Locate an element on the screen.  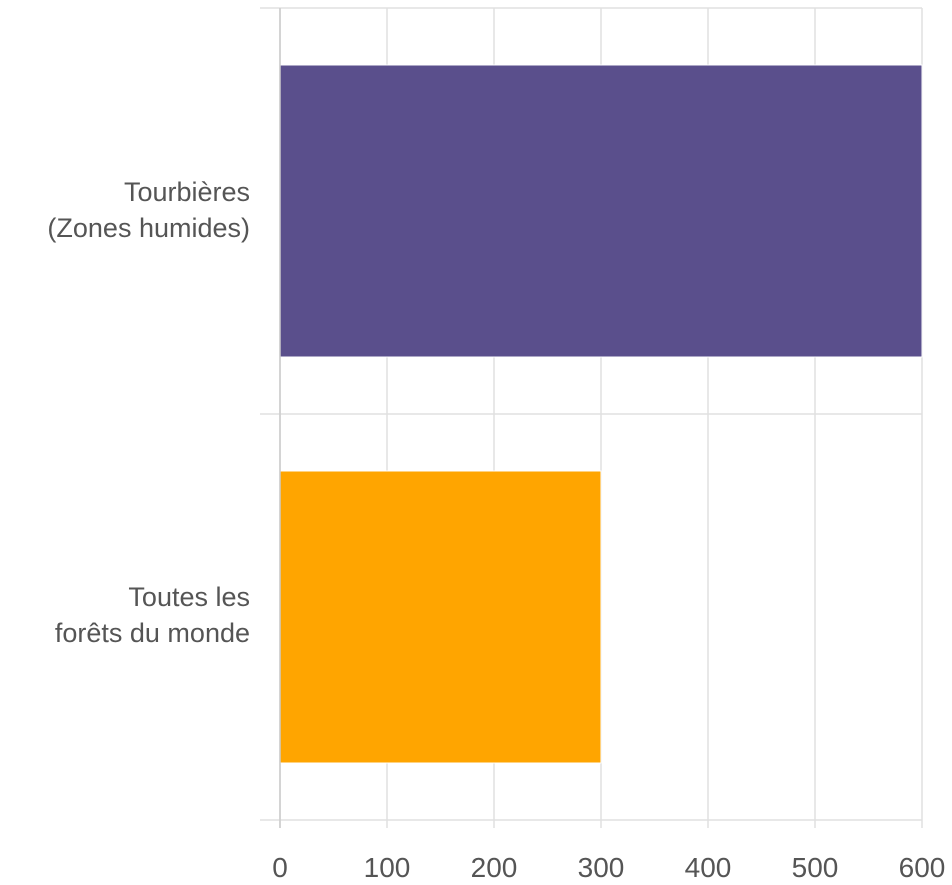
x-tick-label-100: 100 is located at coordinates (387, 867).